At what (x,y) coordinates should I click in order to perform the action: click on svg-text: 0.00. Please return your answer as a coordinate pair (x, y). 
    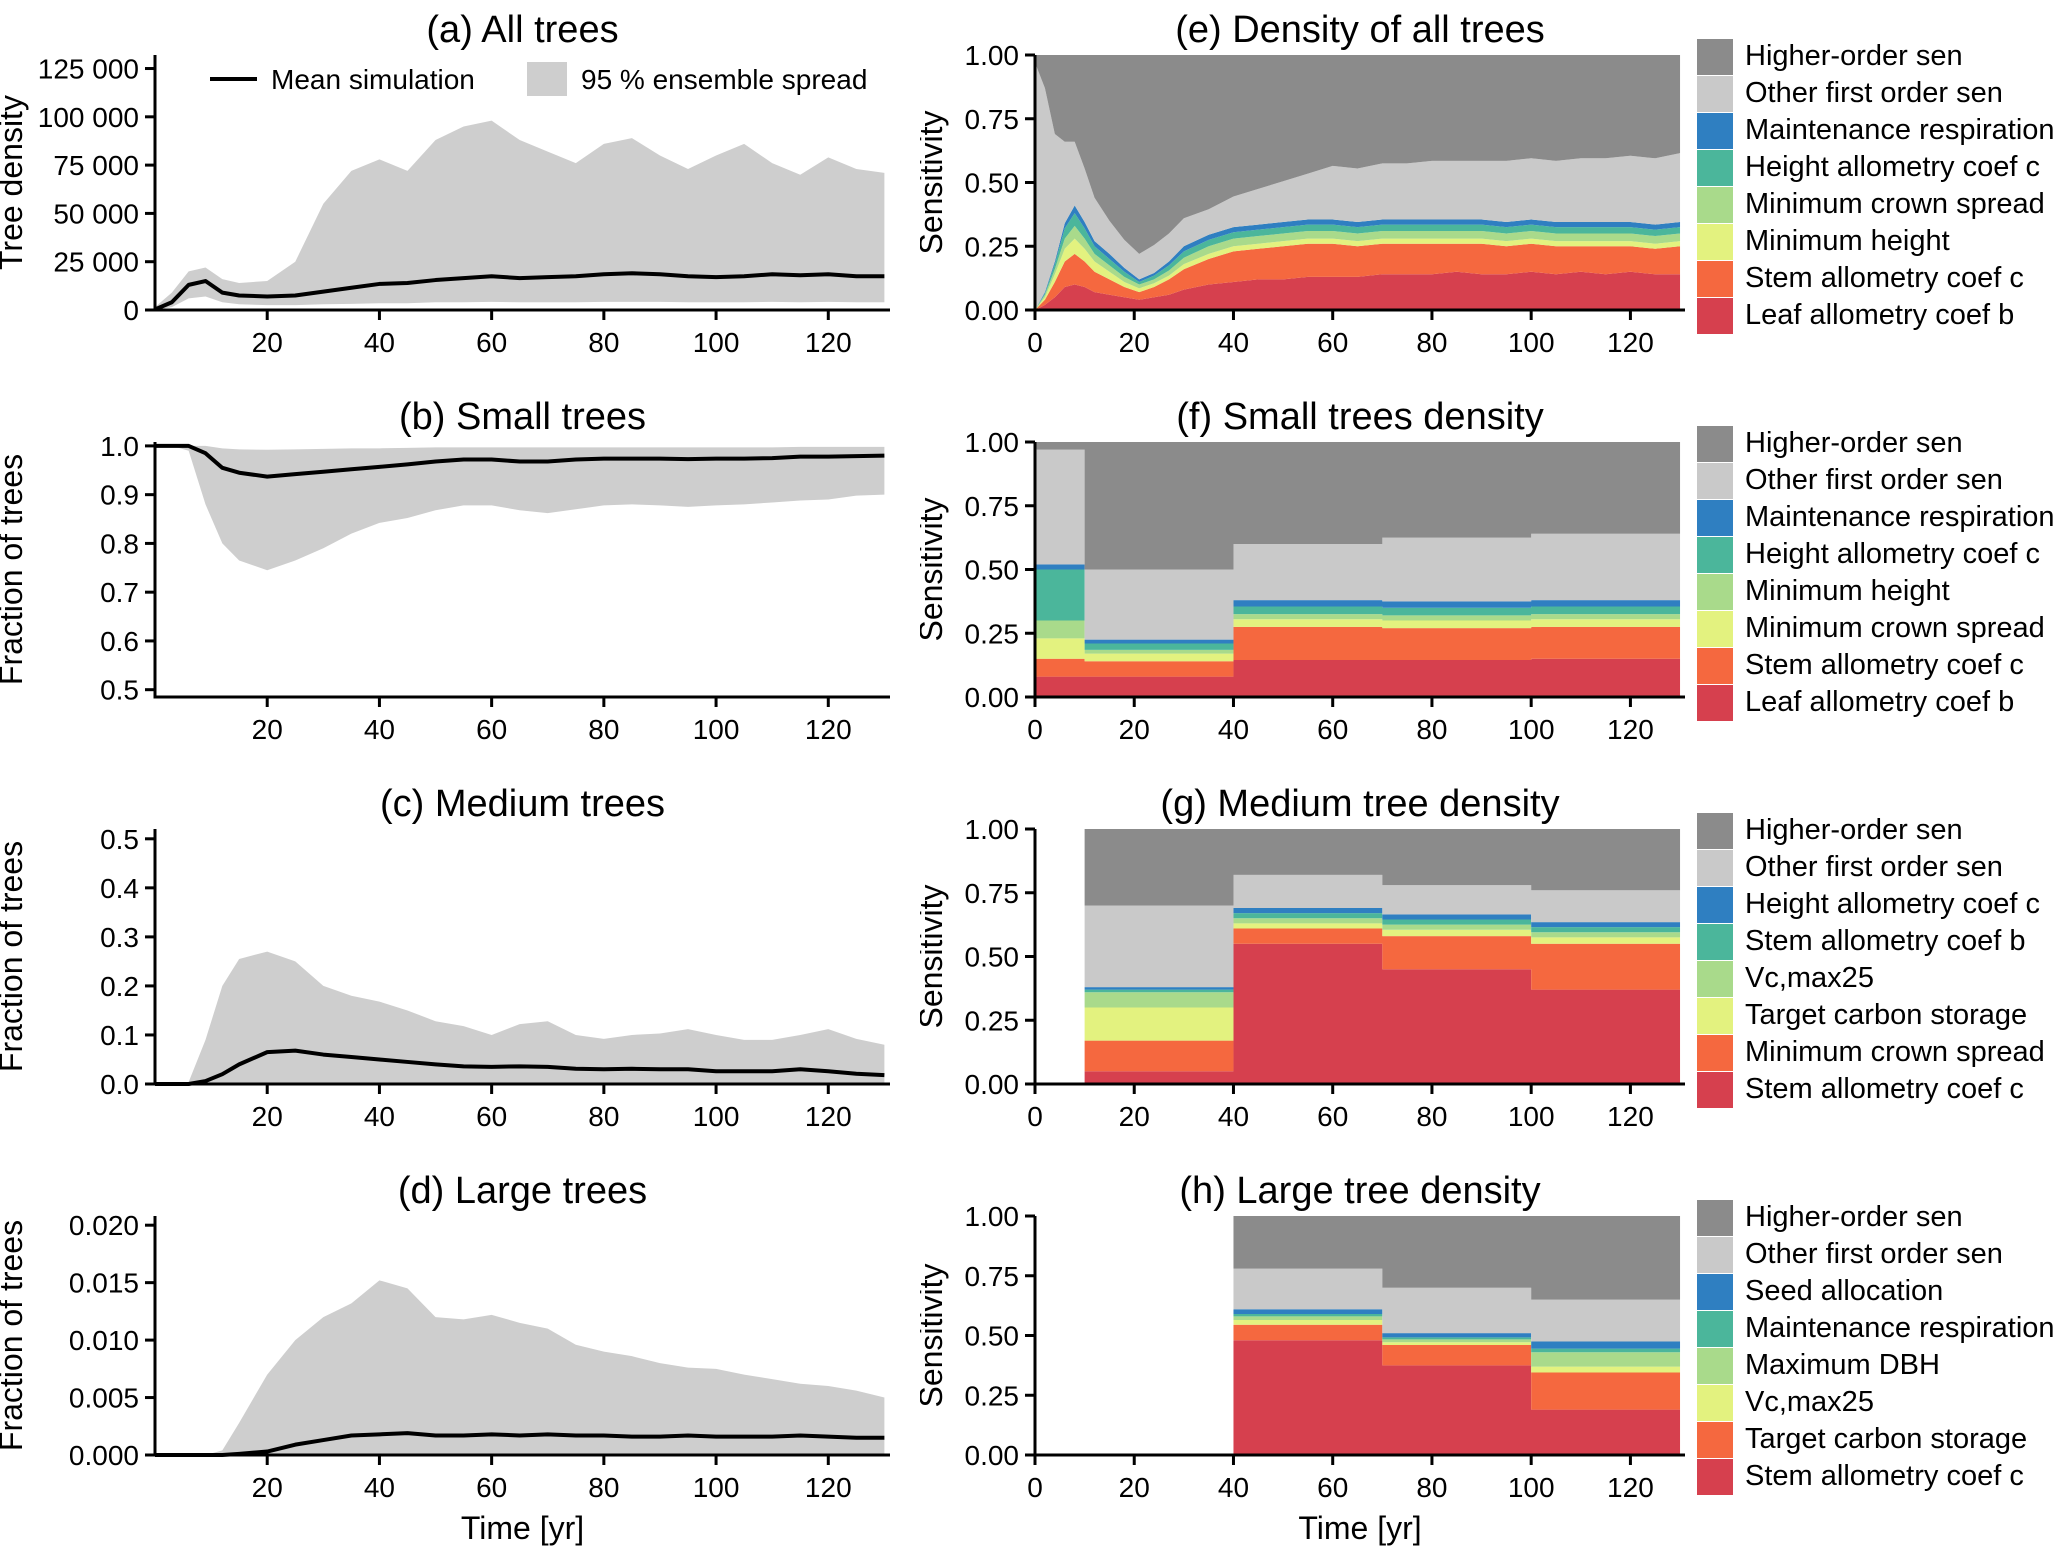
    Looking at the image, I should click on (992, 697).